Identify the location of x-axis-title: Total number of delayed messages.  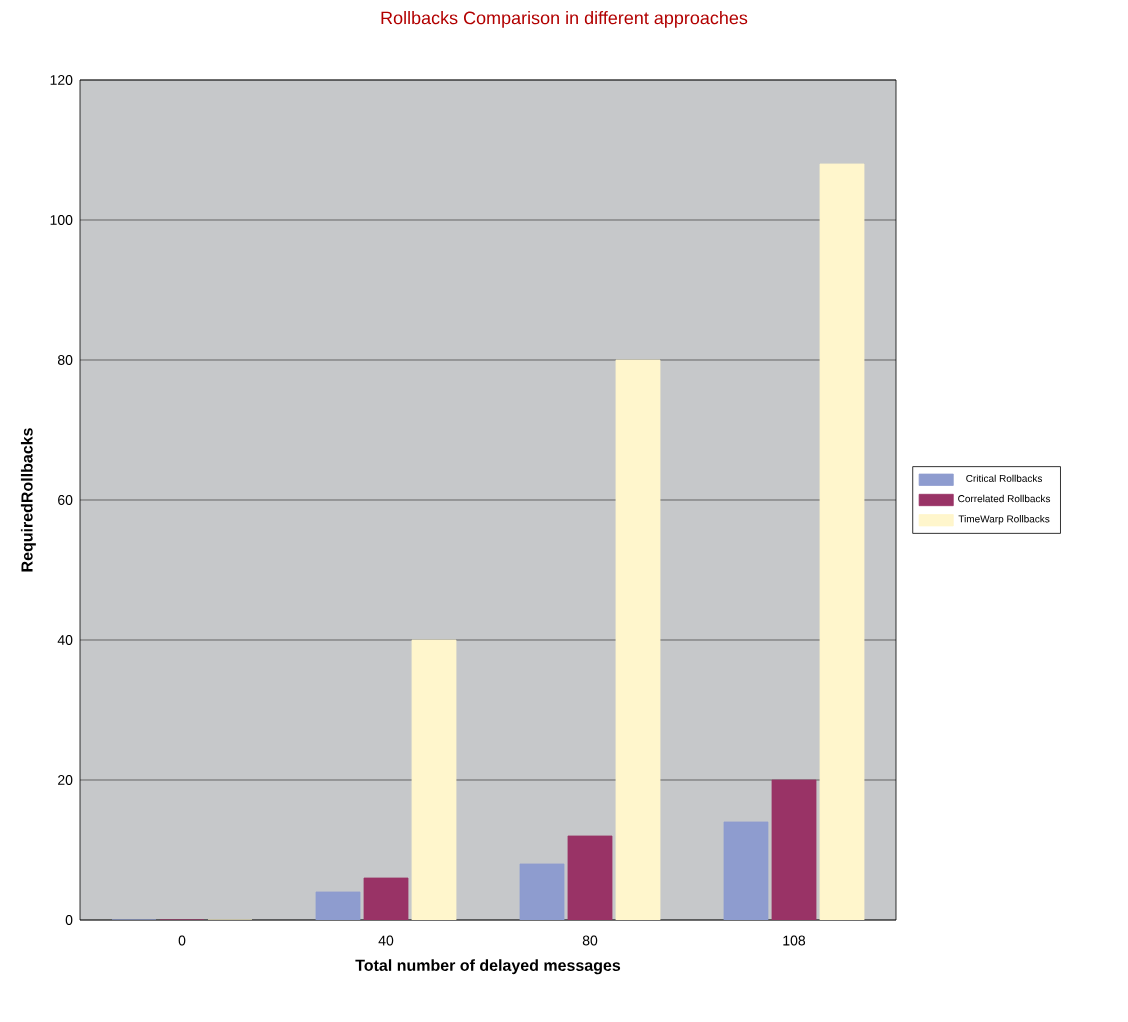
(488, 967).